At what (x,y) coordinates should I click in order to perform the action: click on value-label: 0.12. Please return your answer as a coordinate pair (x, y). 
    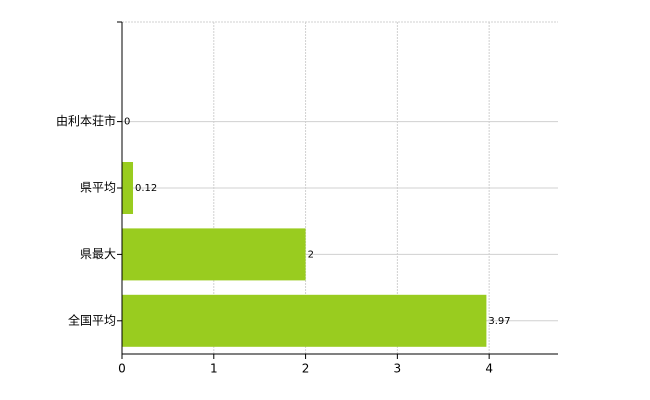
    Looking at the image, I should click on (146, 188).